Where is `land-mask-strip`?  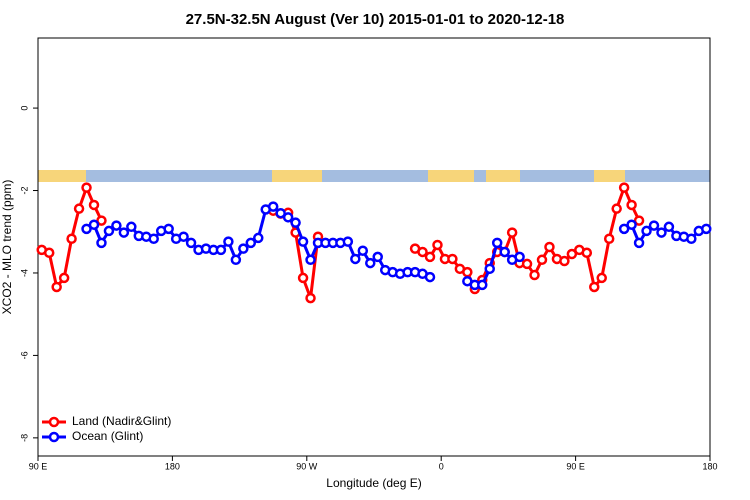
land-mask-strip is located at coordinates (374, 176).